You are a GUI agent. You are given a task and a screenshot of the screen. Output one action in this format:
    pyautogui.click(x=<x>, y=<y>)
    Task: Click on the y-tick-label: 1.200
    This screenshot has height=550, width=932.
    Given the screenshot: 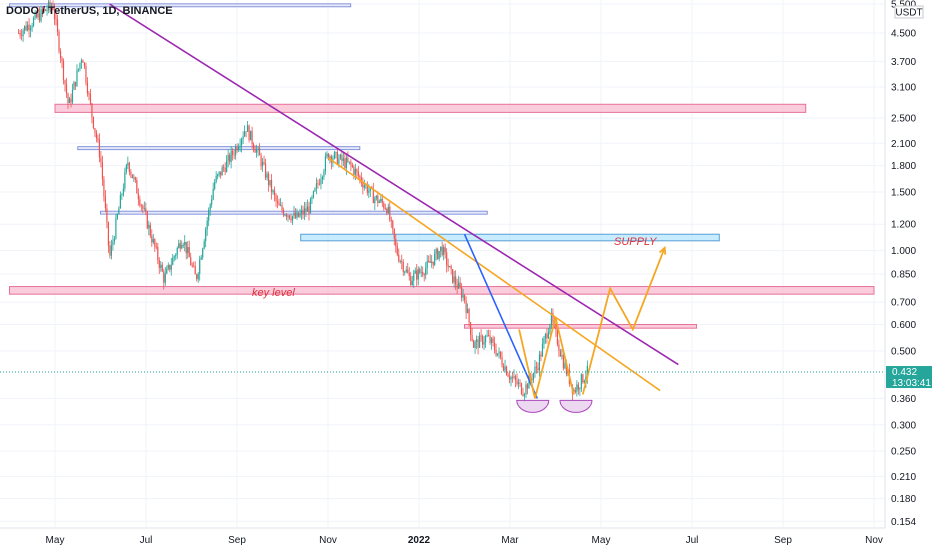 What is the action you would take?
    pyautogui.click(x=903, y=225)
    